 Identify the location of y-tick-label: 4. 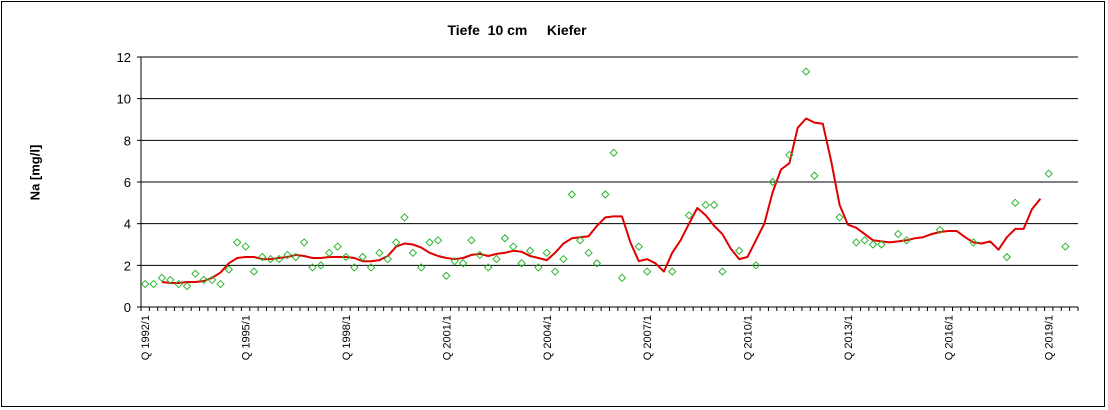
(127, 224).